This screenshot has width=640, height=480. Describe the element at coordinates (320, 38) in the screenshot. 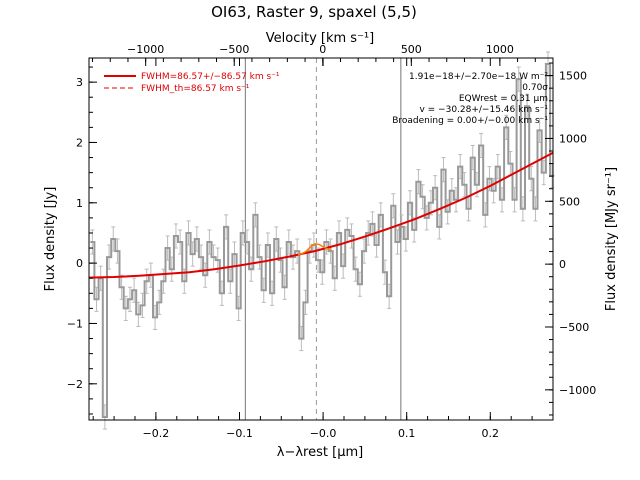

I see `top-axis-label: Velocity [km s⁻¹]` at that location.